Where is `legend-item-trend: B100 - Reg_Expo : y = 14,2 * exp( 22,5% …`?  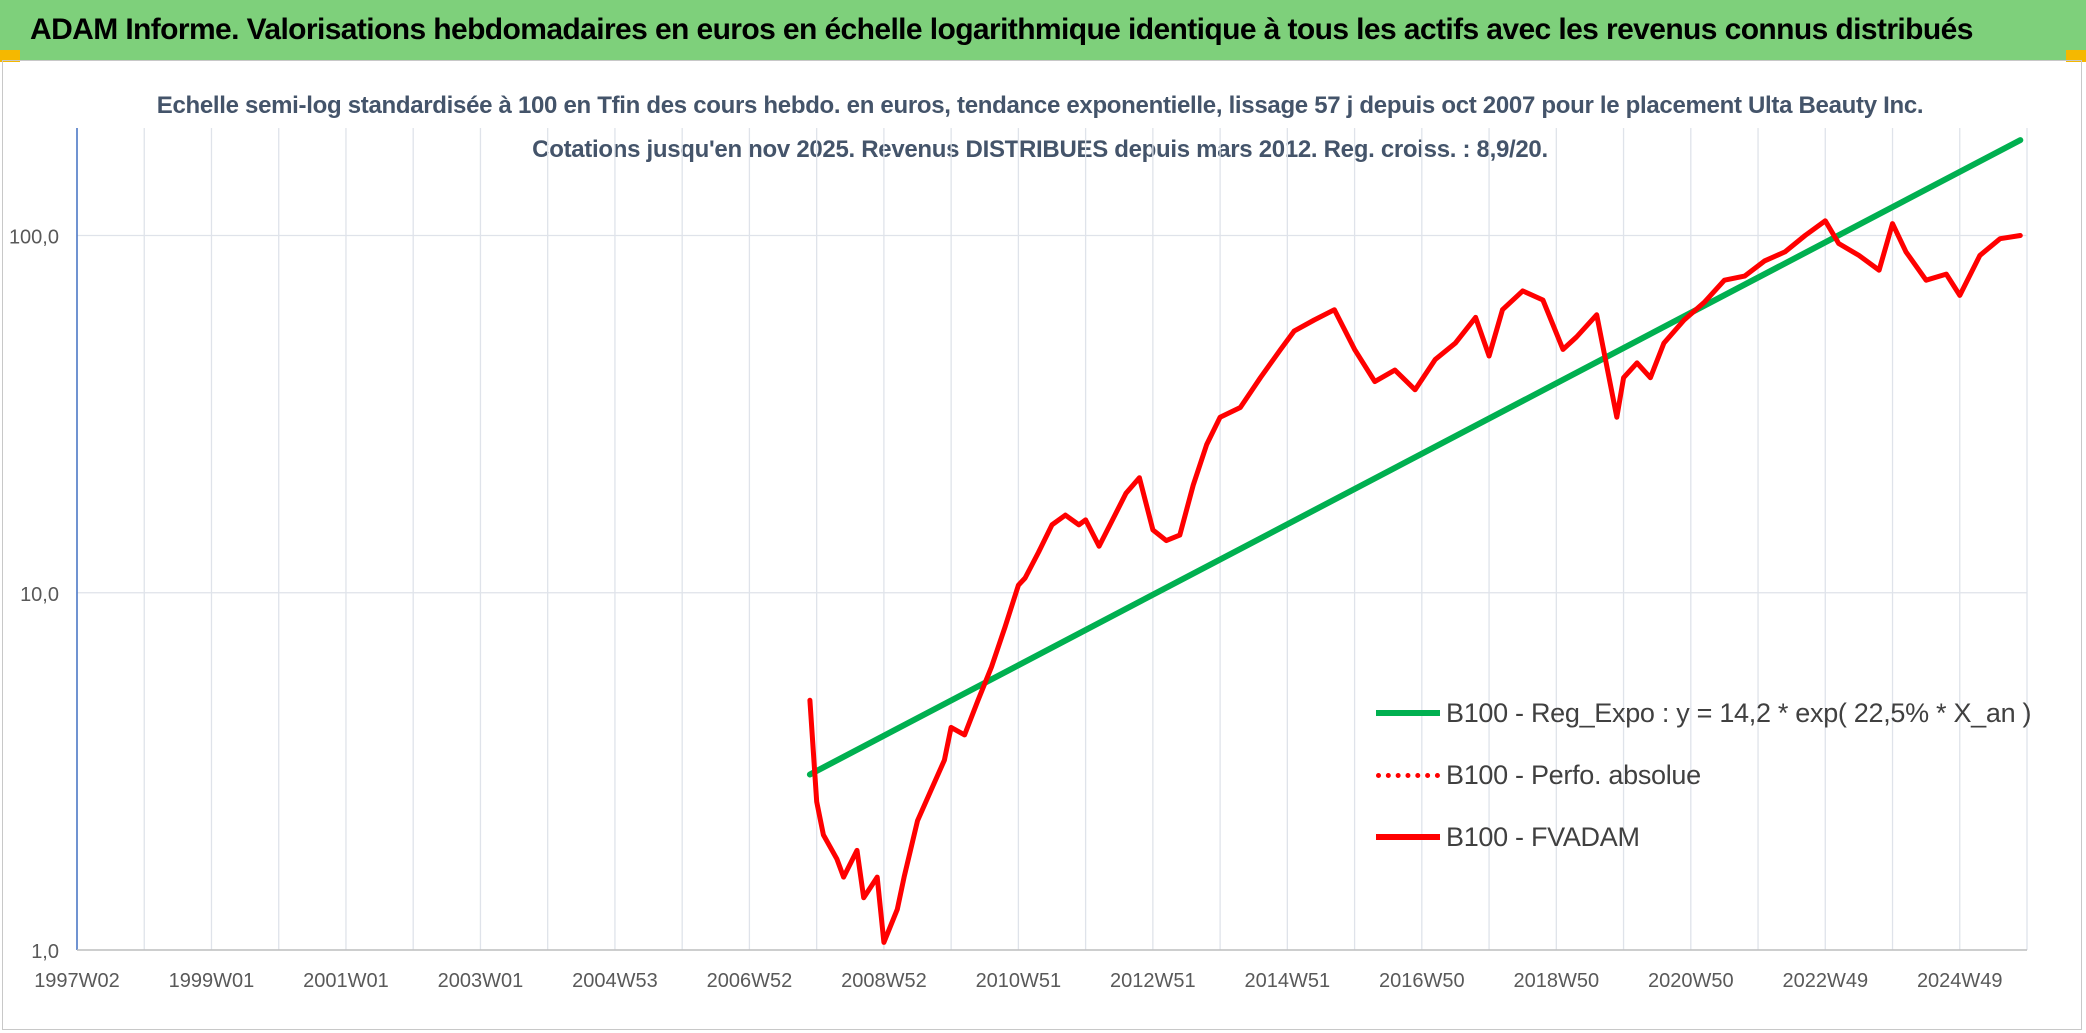 legend-item-trend: B100 - Reg_Expo : y = 14,2 * exp( 22,5% … is located at coordinates (1704, 713).